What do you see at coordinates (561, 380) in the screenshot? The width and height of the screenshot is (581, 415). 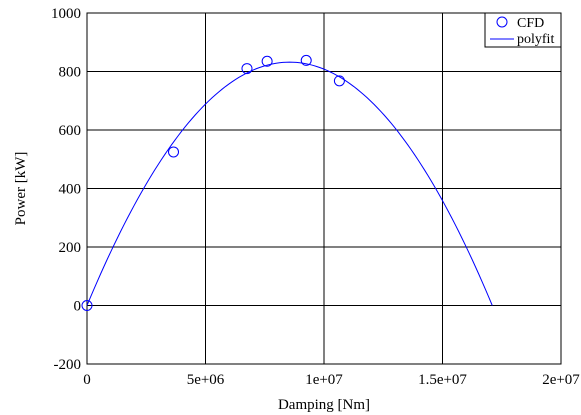 I see `x-tick-label: 2e+07` at bounding box center [561, 380].